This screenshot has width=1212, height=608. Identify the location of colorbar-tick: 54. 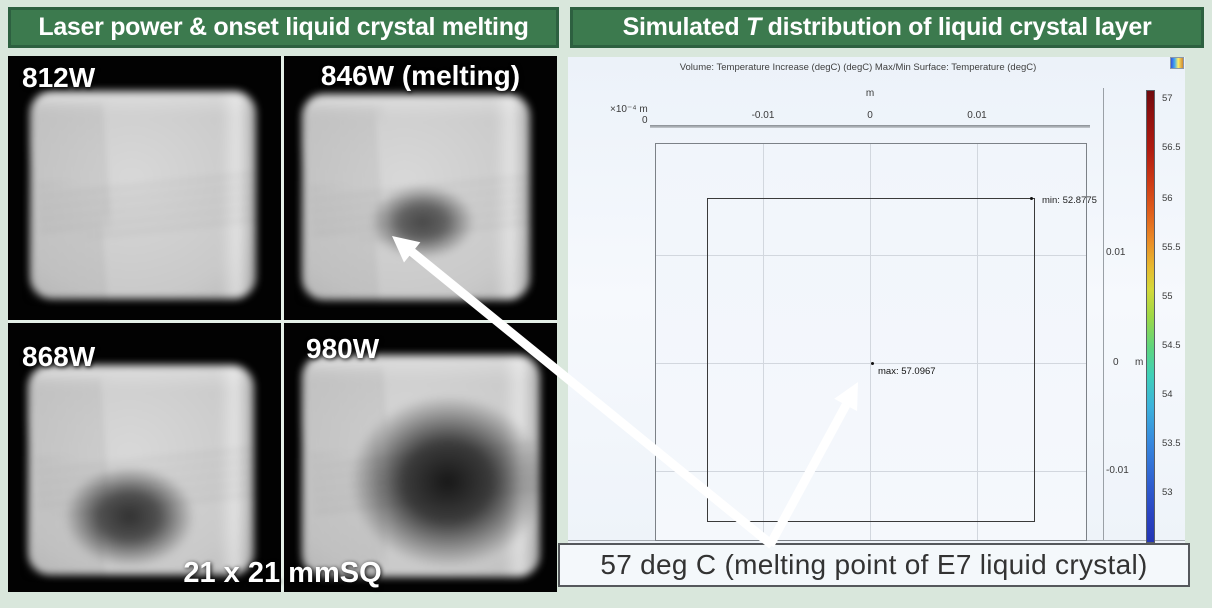
(1167, 394).